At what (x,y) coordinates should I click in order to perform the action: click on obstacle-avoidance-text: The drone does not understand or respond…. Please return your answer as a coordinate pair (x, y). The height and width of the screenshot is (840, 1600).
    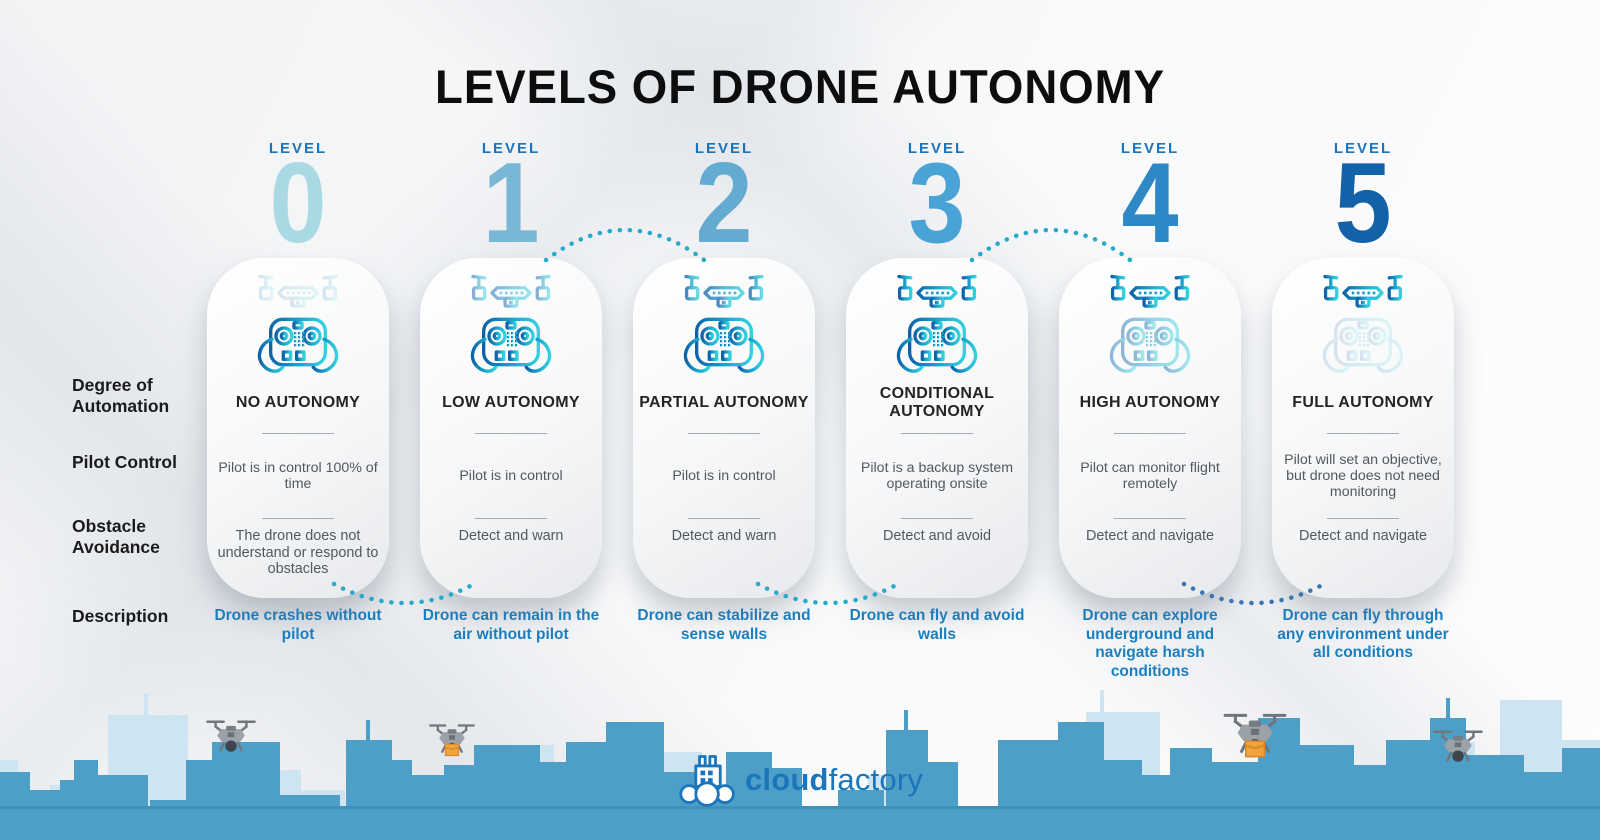
    Looking at the image, I should click on (298, 553).